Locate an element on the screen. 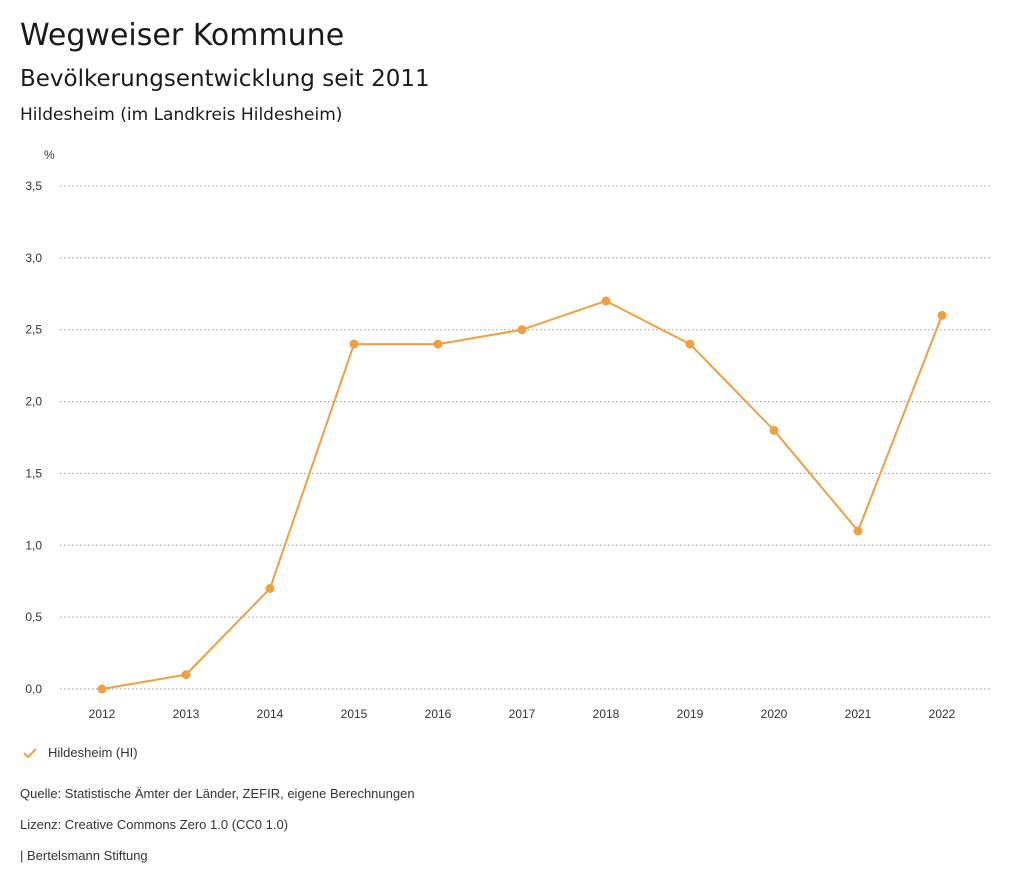  y-tick-label: 1,0 is located at coordinates (33, 545).